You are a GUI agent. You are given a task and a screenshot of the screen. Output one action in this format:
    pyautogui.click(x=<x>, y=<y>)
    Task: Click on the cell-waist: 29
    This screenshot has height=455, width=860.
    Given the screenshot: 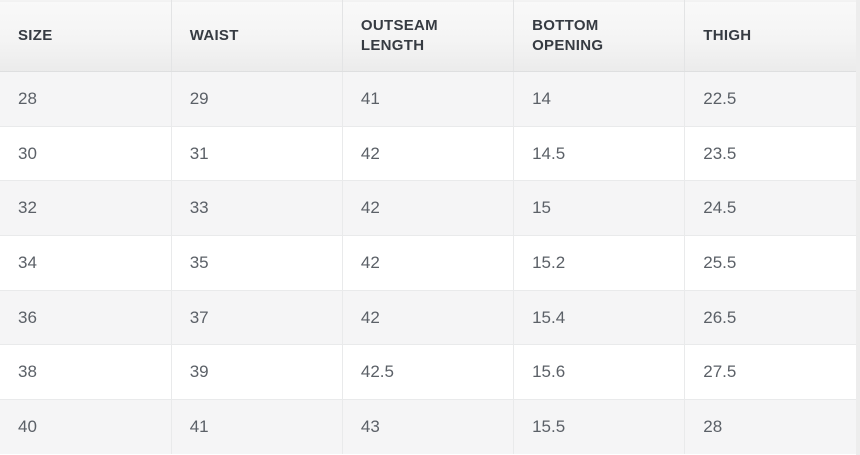 What is the action you would take?
    pyautogui.click(x=257, y=99)
    